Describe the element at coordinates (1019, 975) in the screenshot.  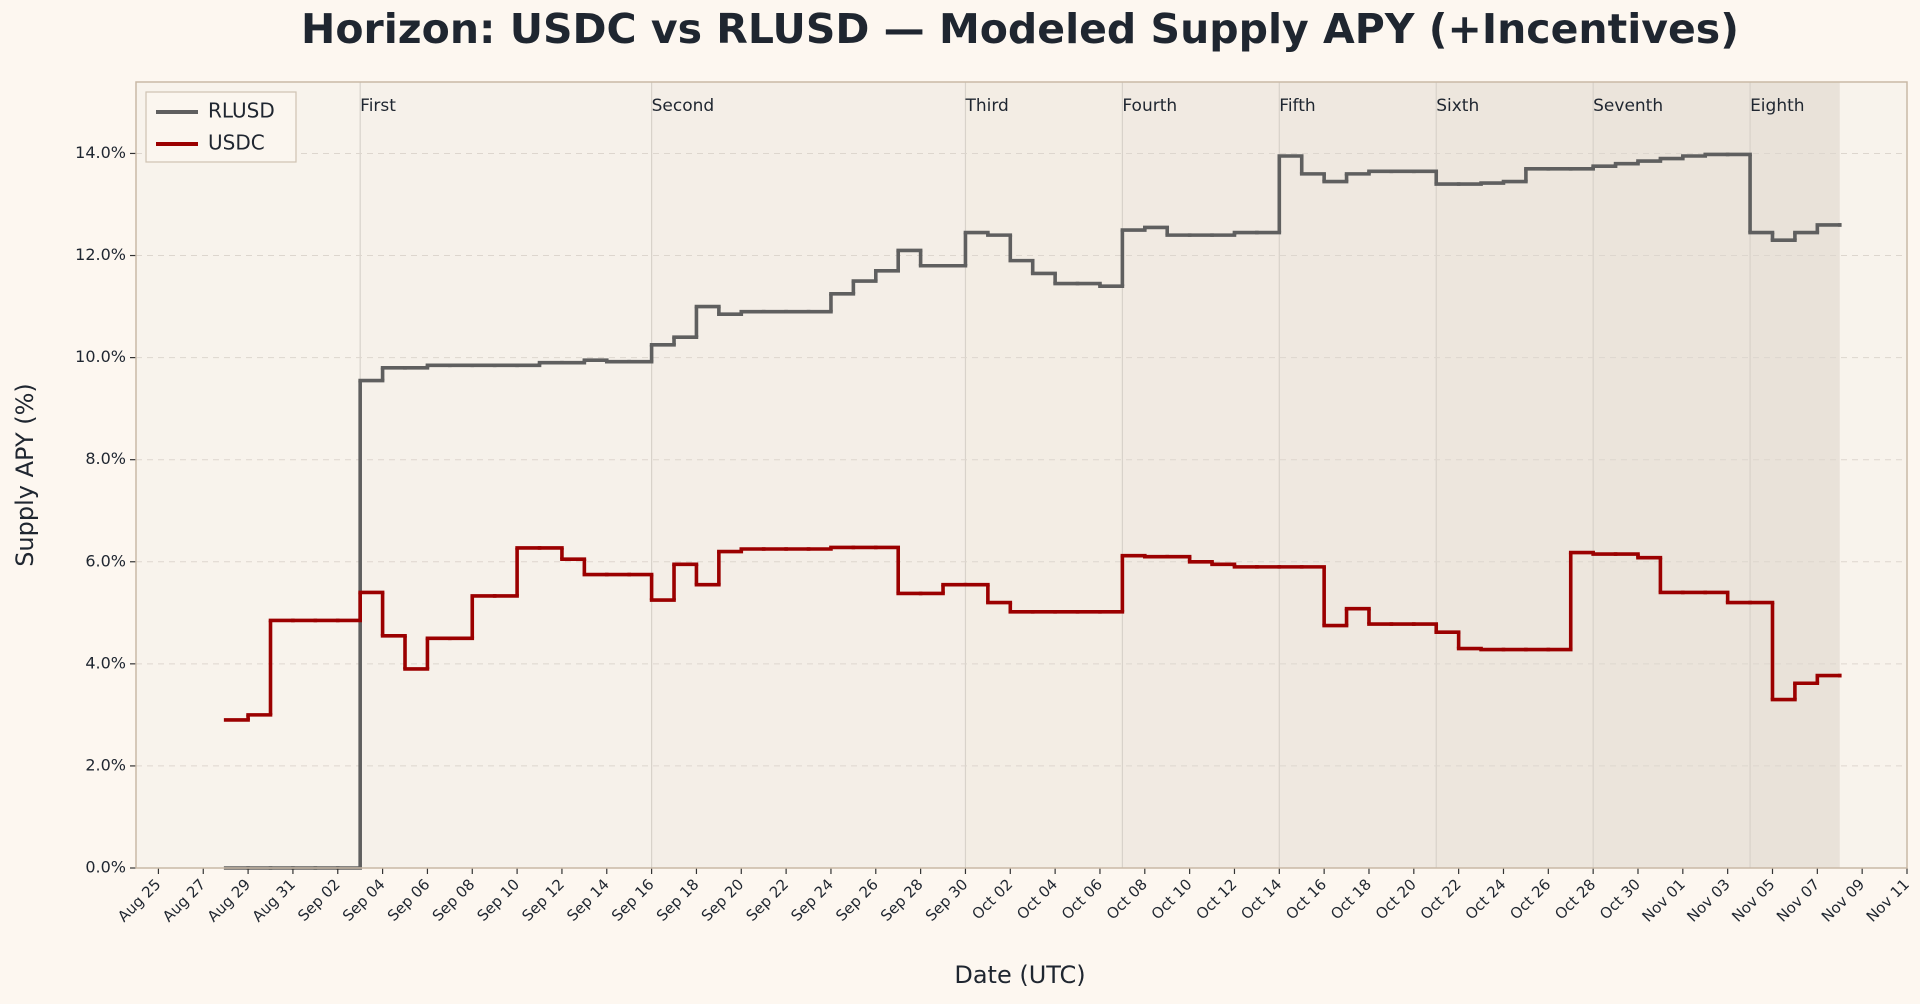
I see `x-axis-label: Date (UTC)` at that location.